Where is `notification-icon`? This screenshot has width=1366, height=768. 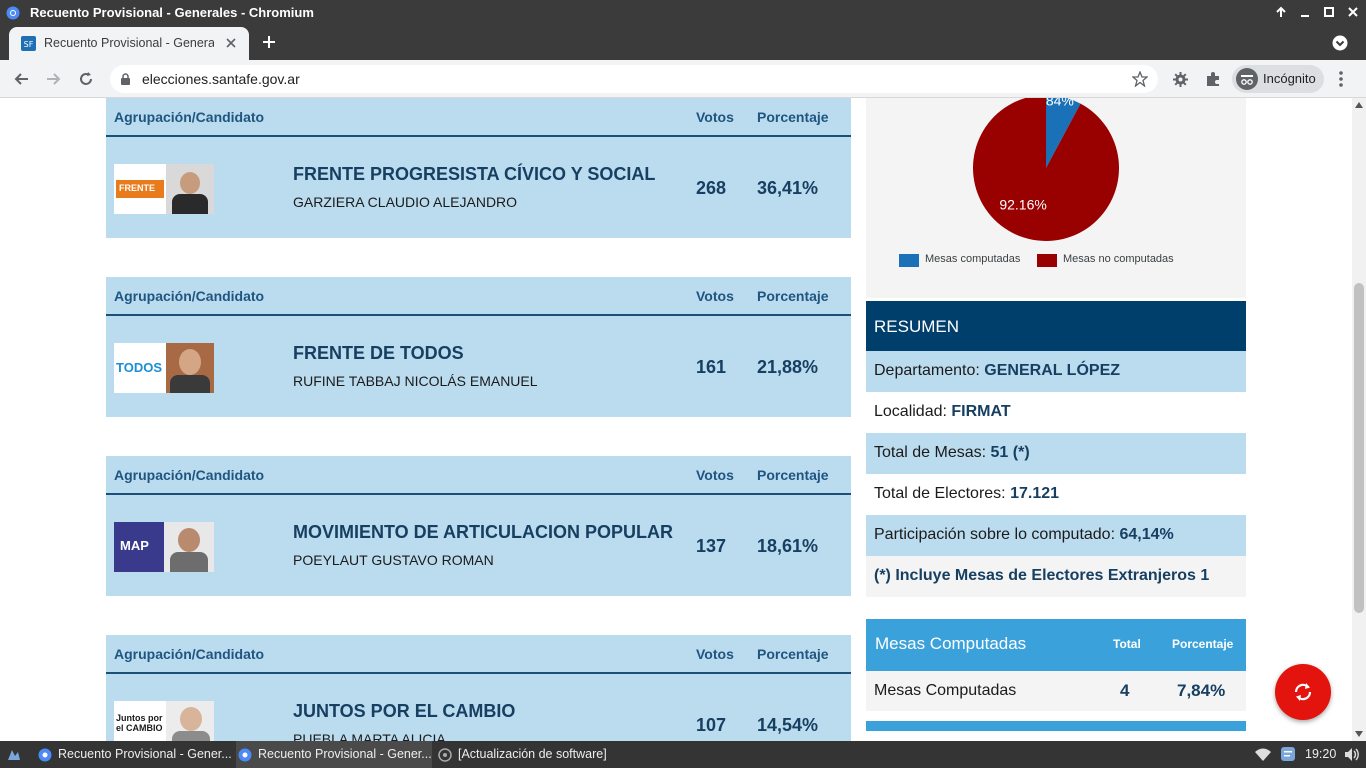 notification-icon is located at coordinates (1288, 754).